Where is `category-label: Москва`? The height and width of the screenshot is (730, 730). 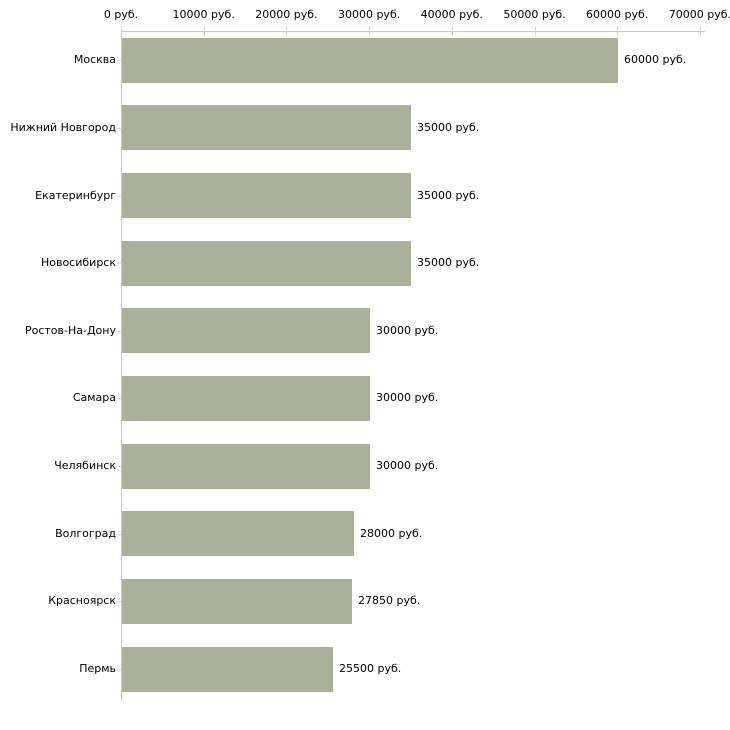 category-label: Москва is located at coordinates (94, 59).